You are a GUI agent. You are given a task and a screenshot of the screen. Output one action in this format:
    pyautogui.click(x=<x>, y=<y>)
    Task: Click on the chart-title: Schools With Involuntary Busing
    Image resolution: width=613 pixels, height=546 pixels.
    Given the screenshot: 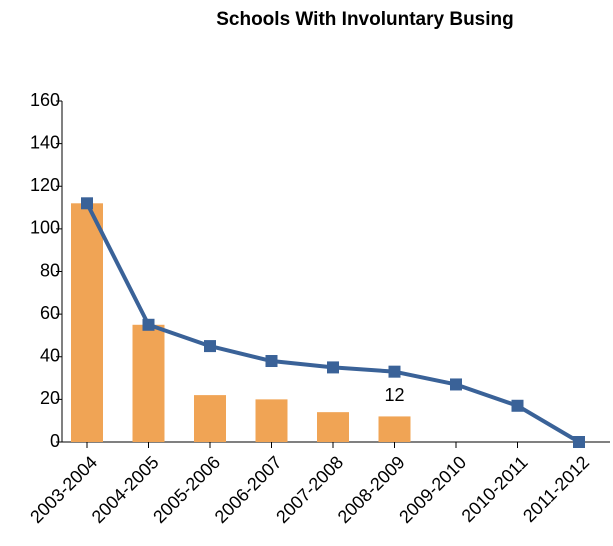 What is the action you would take?
    pyautogui.click(x=365, y=19)
    